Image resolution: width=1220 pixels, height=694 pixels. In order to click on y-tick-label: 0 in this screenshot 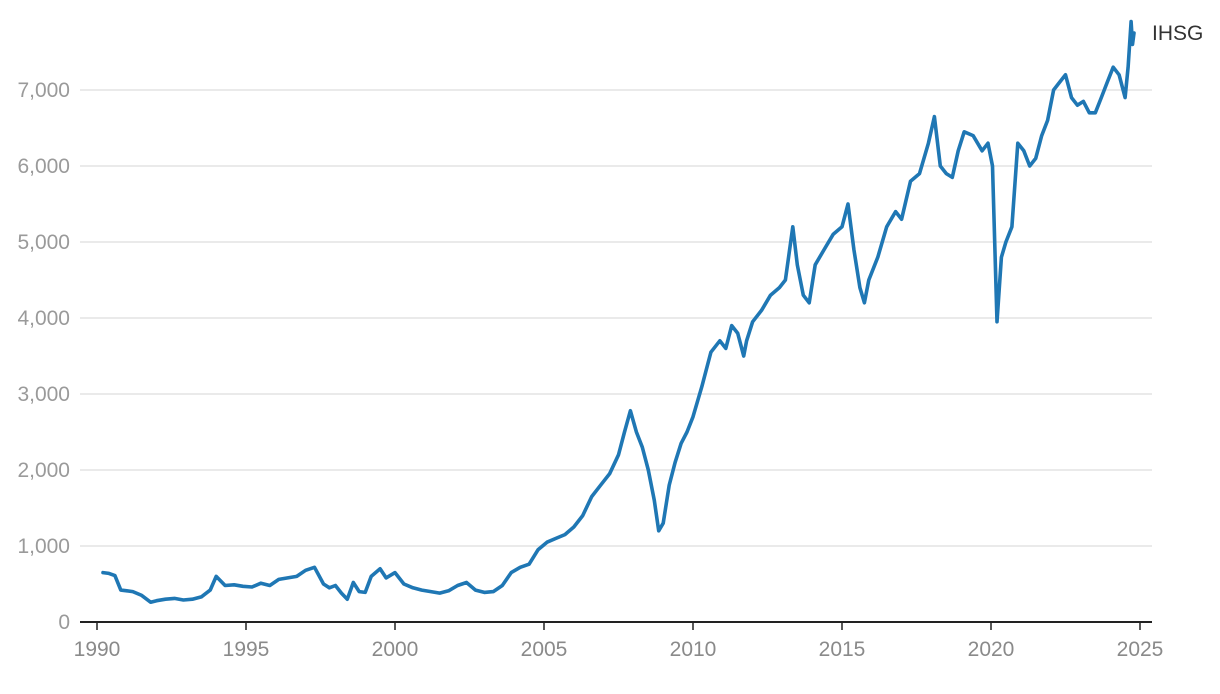, I will do `click(64, 622)`.